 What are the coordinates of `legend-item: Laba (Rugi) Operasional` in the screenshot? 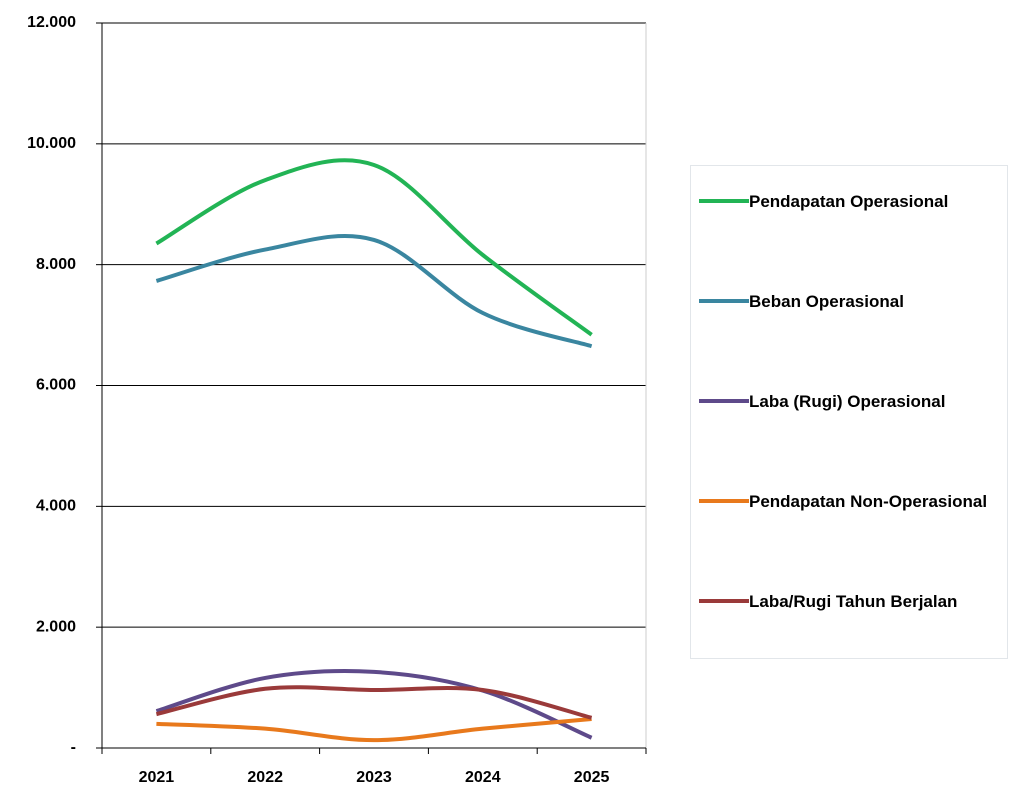 It's located at (849, 402).